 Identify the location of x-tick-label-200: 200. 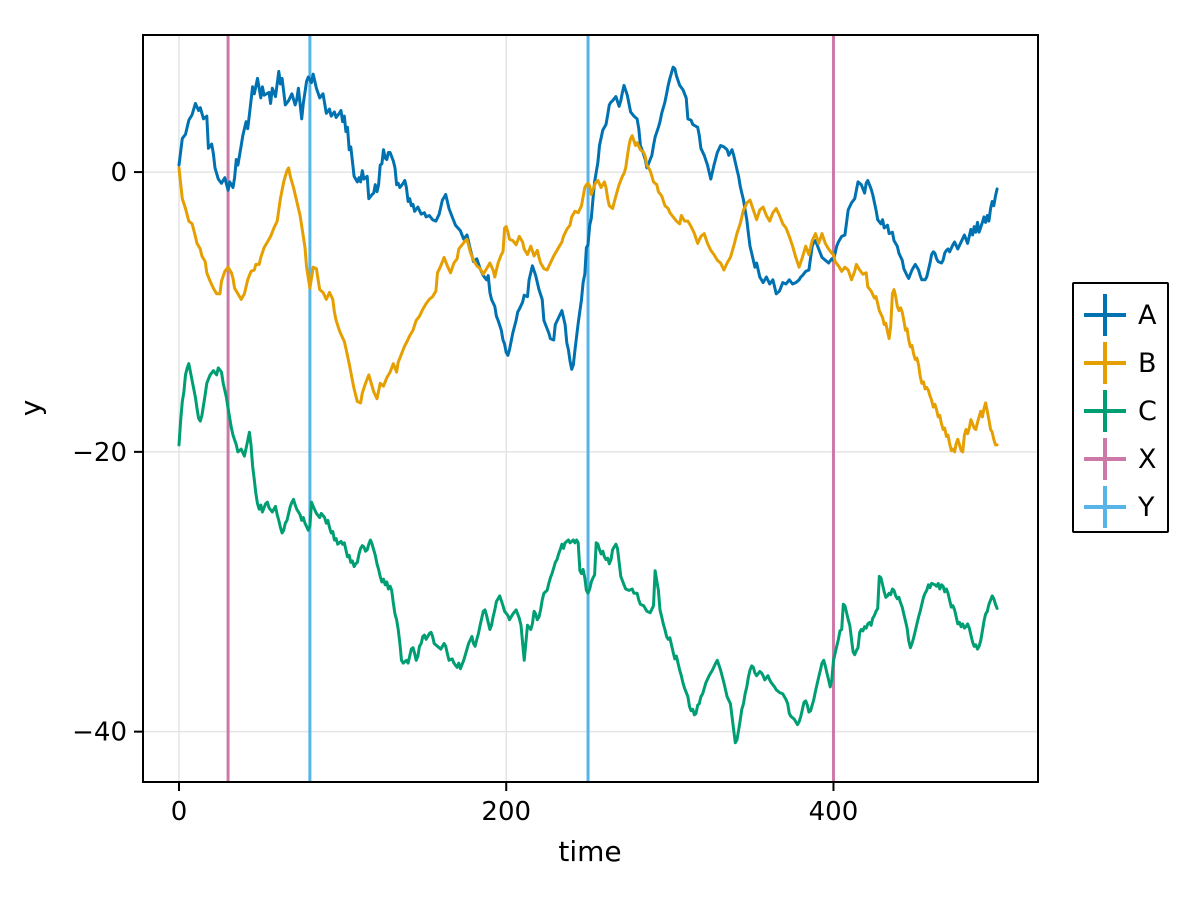
(506, 812).